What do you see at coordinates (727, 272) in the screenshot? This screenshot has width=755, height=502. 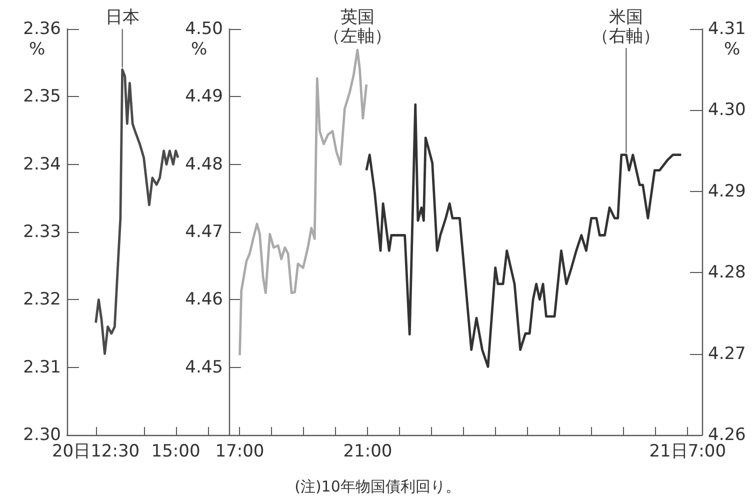 I see `y-tick-label: 4.28` at bounding box center [727, 272].